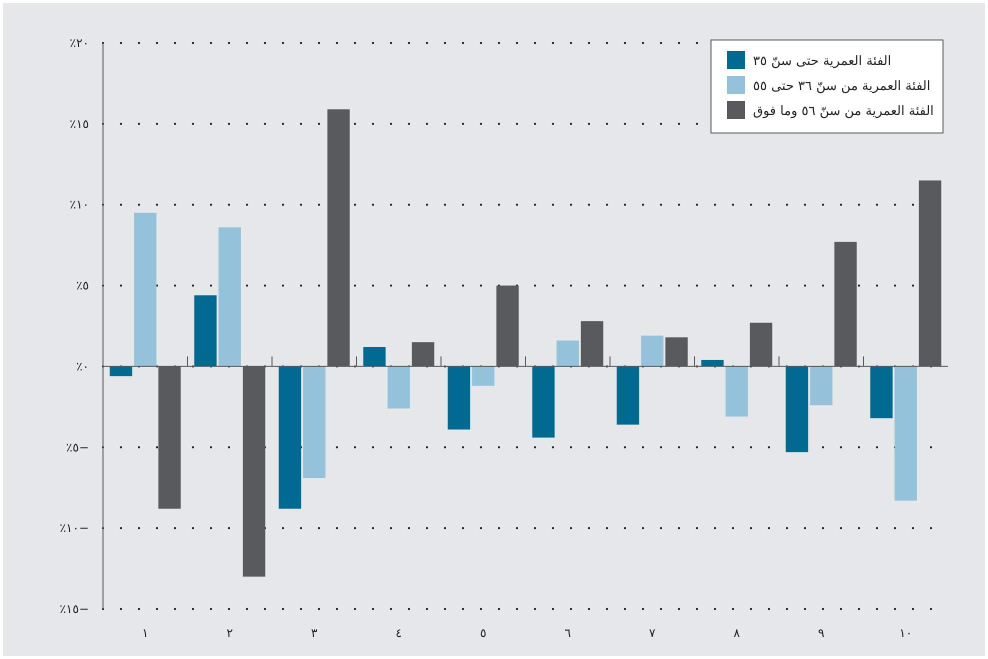 This screenshot has height=659, width=988. Describe the element at coordinates (145, 633) in the screenshot. I see `x-tick-label: ١` at that location.